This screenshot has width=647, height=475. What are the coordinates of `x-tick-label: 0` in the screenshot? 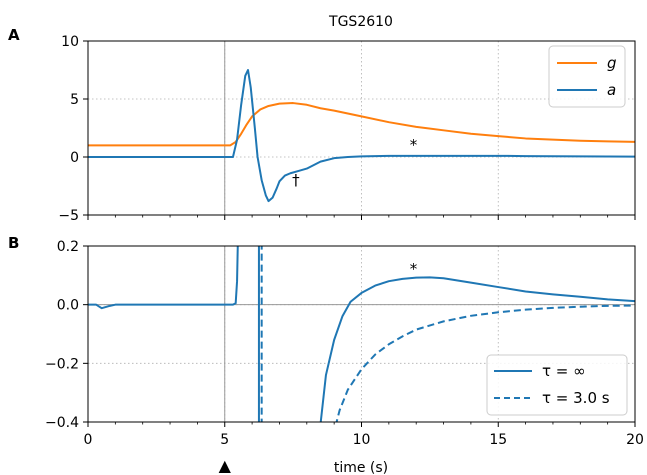 It's located at (88, 440).